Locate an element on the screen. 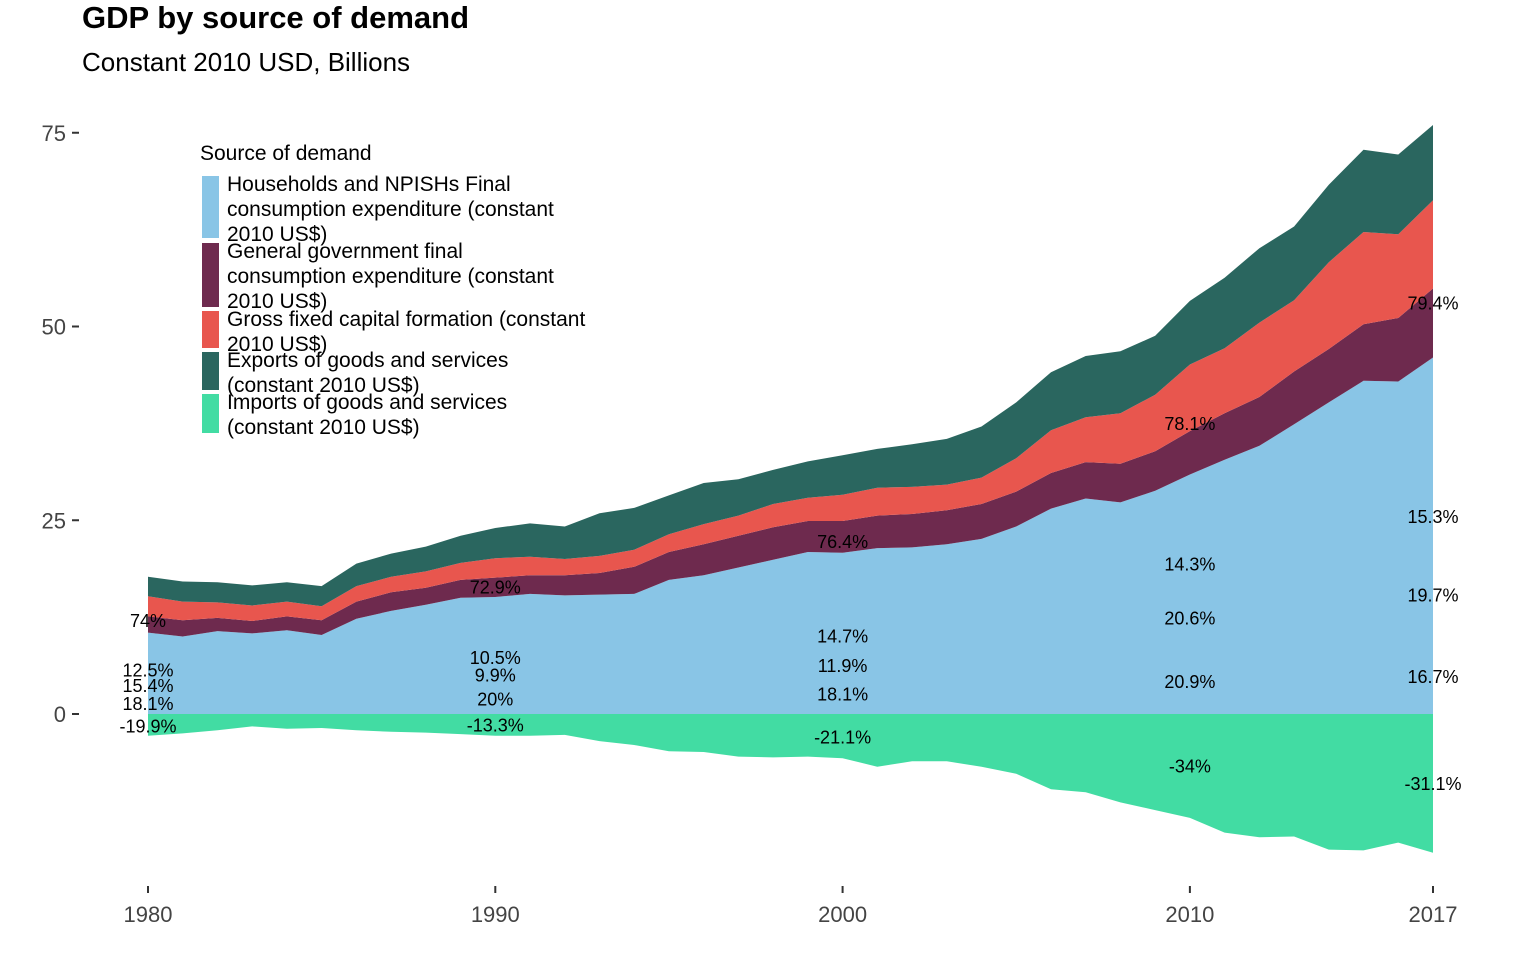 The width and height of the screenshot is (1536, 960). legend-title: Source of demand is located at coordinates (286, 153).